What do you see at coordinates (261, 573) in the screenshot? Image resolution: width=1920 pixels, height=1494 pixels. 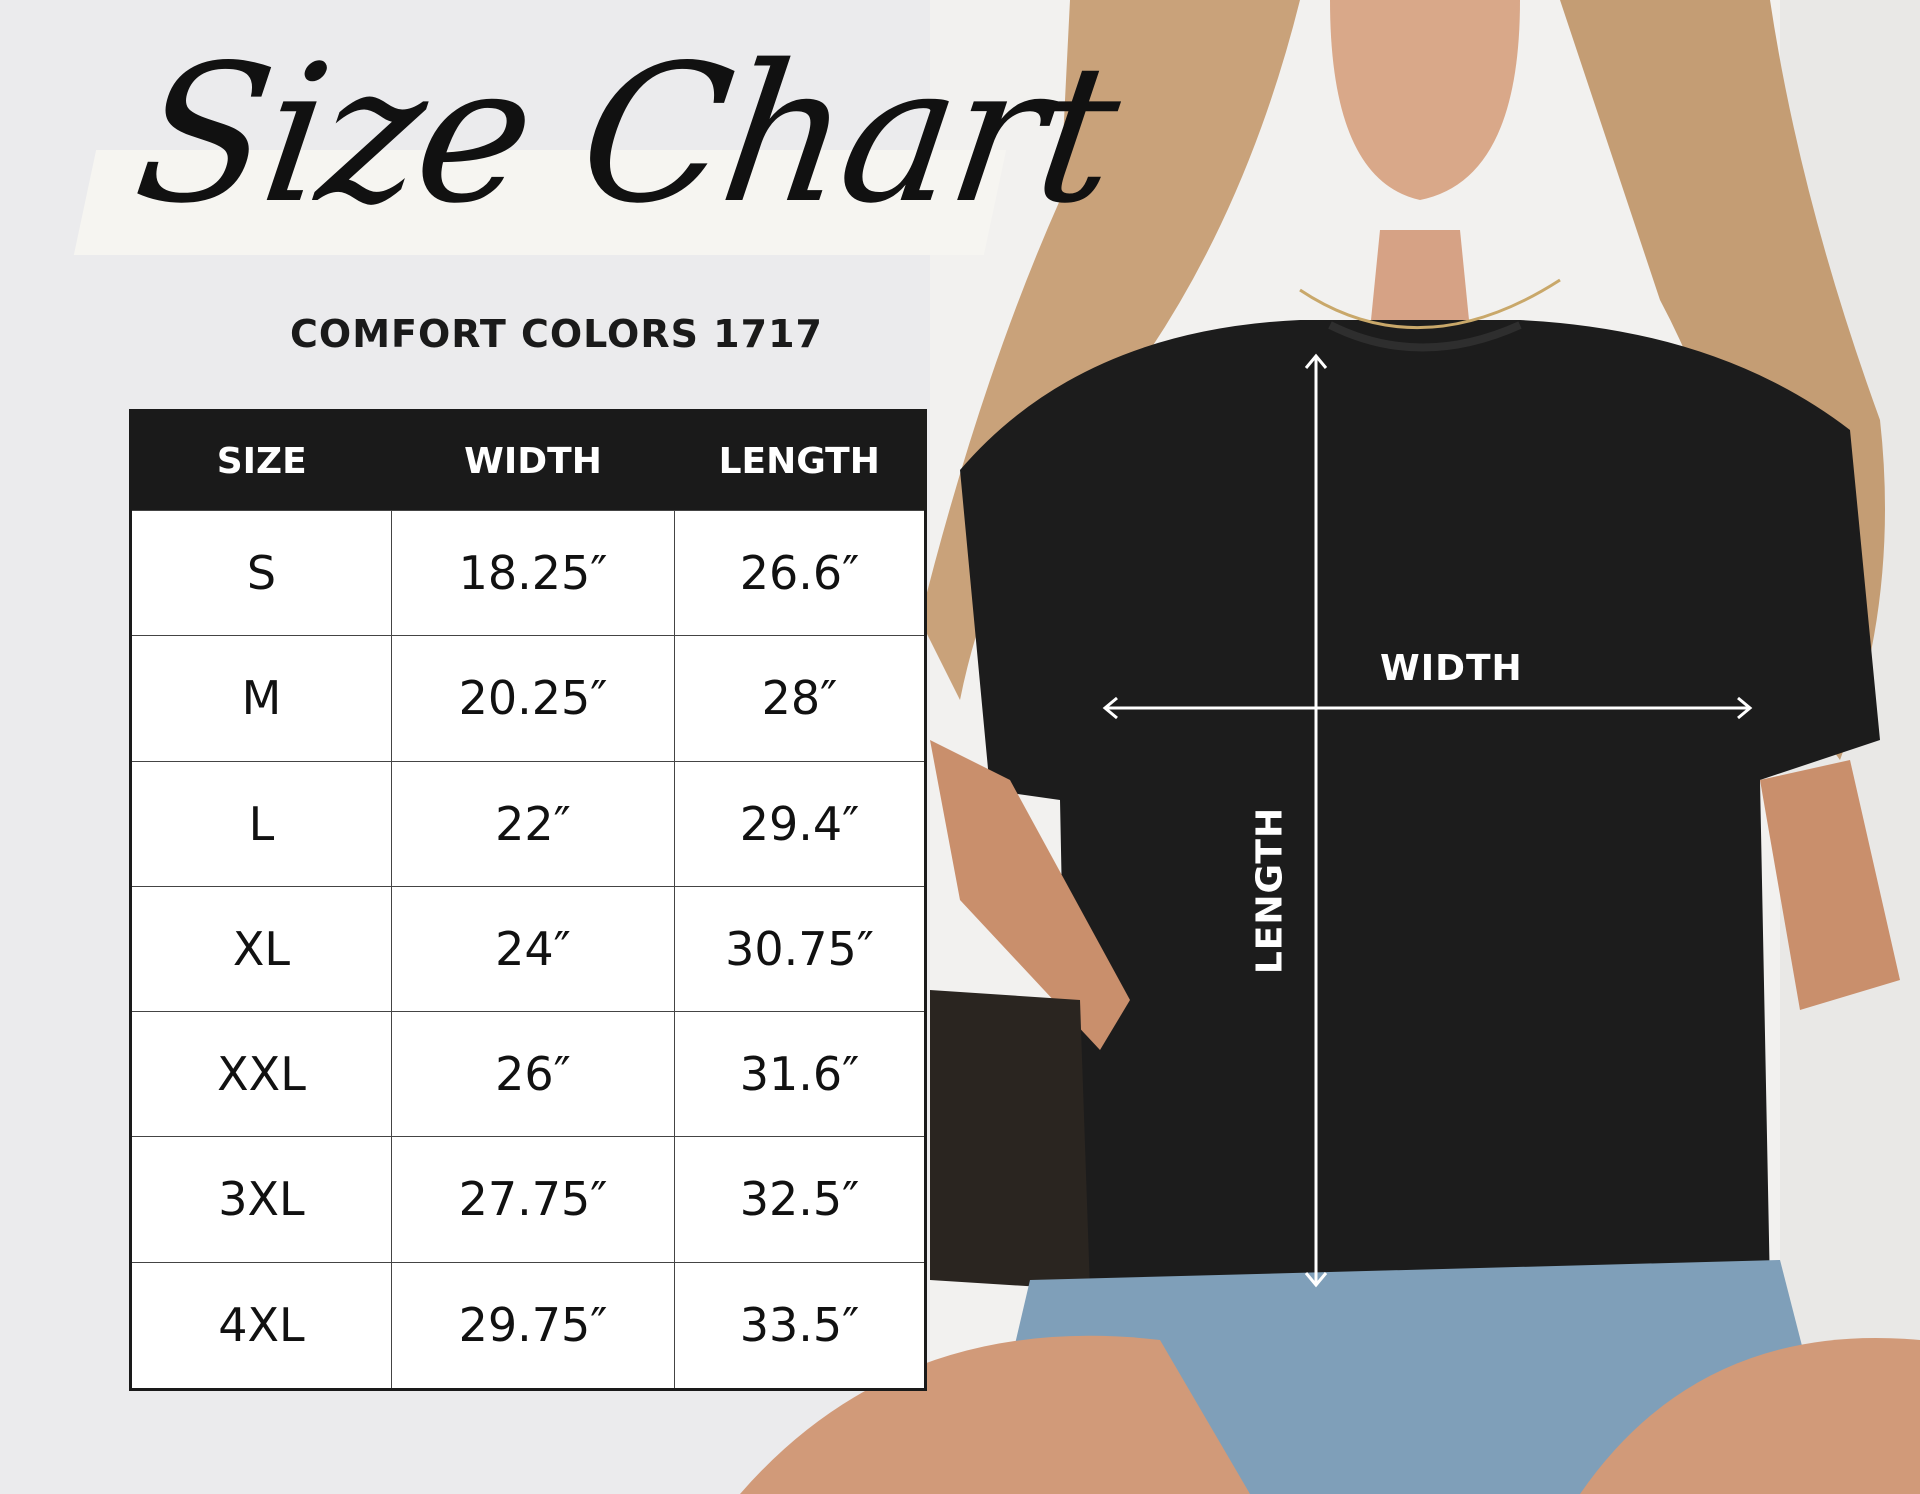 I see `cell-size: S` at bounding box center [261, 573].